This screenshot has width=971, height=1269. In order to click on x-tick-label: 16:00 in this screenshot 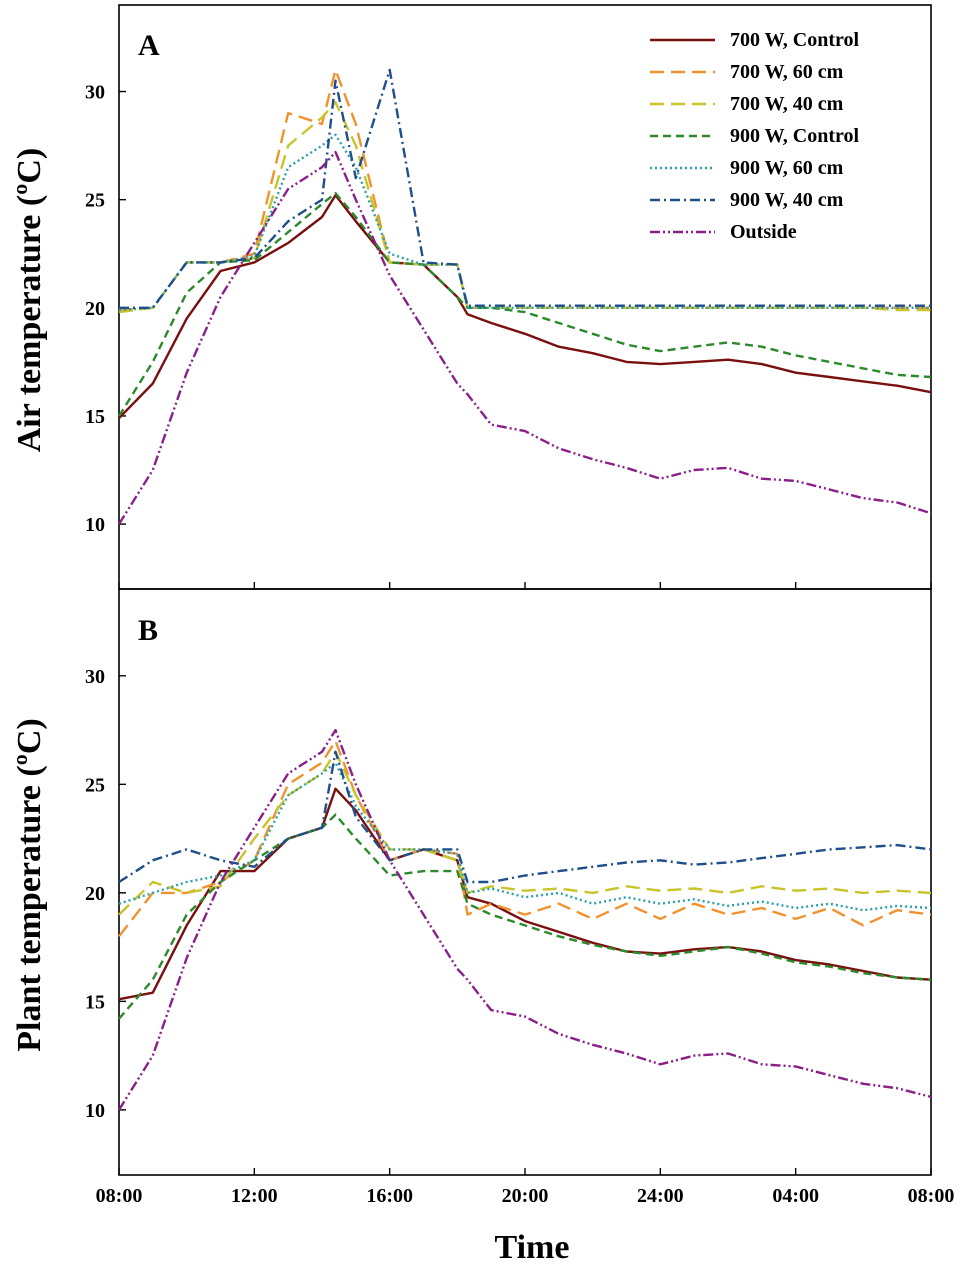, I will do `click(389, 1196)`.